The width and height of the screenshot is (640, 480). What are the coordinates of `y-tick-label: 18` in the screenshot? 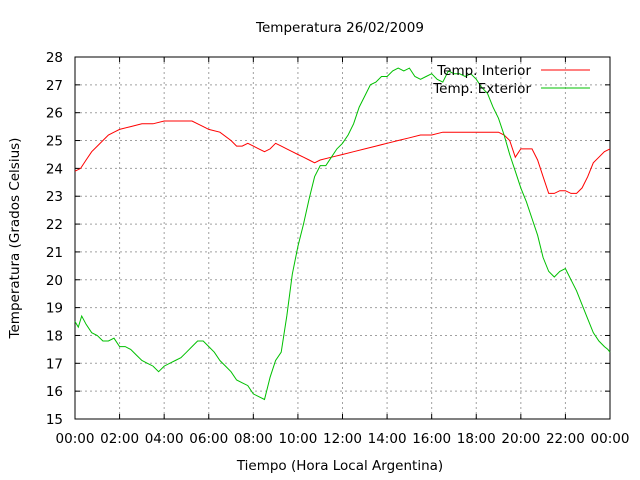 It's located at (54, 336).